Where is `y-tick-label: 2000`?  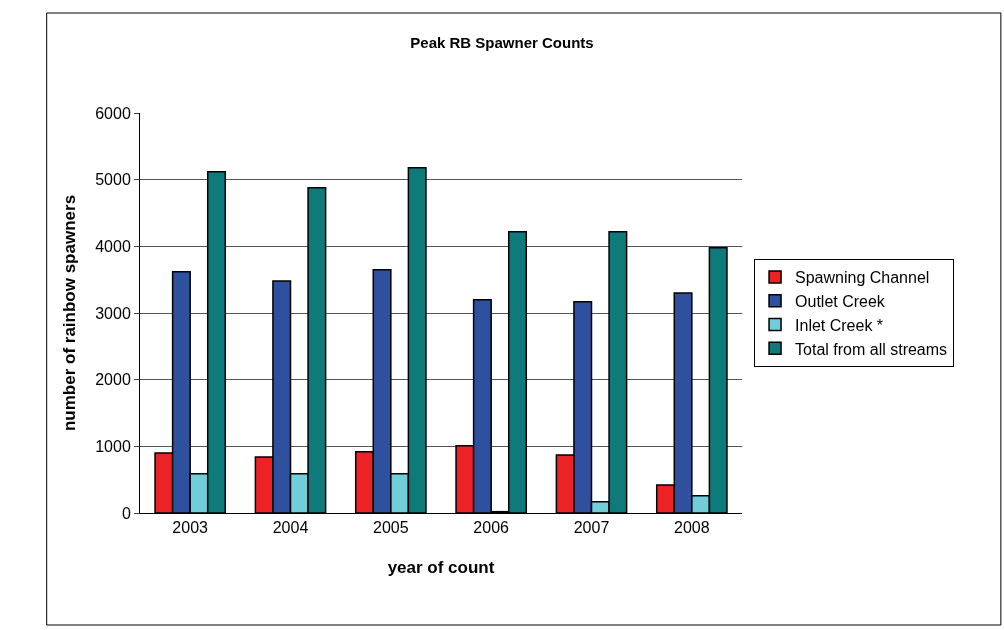 y-tick-label: 2000 is located at coordinates (113, 380).